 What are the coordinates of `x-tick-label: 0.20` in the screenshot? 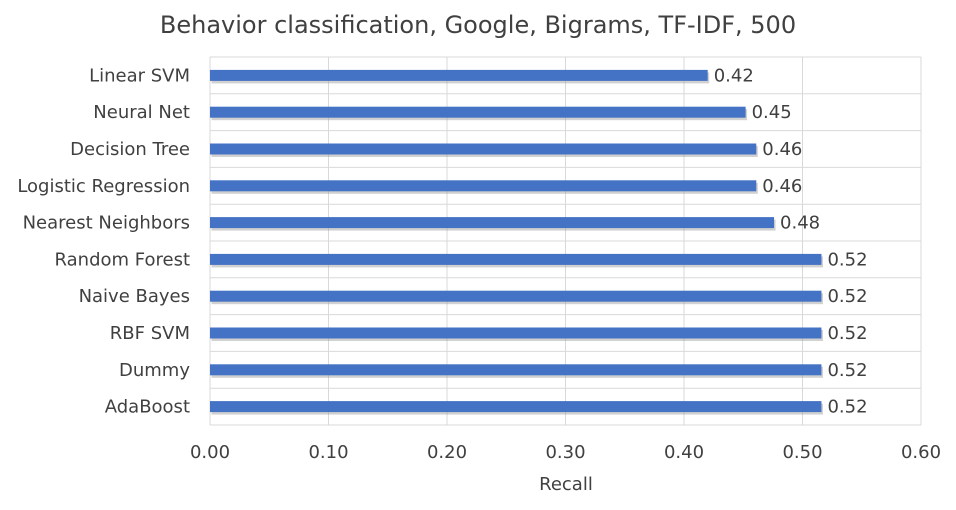 It's located at (447, 452).